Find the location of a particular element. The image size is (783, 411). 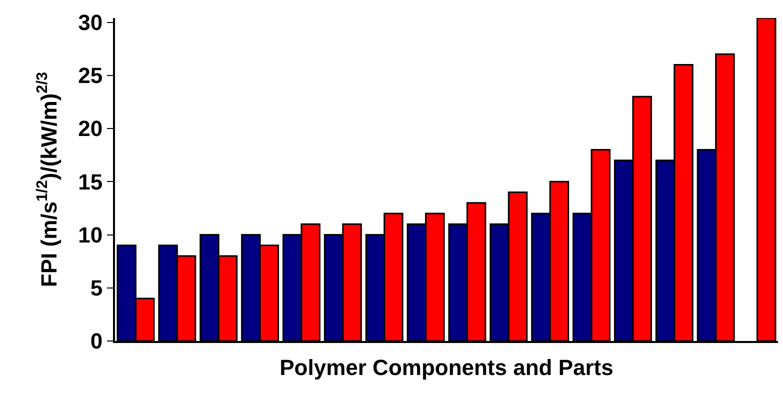

y-tick-label: 0 is located at coordinates (96, 341).